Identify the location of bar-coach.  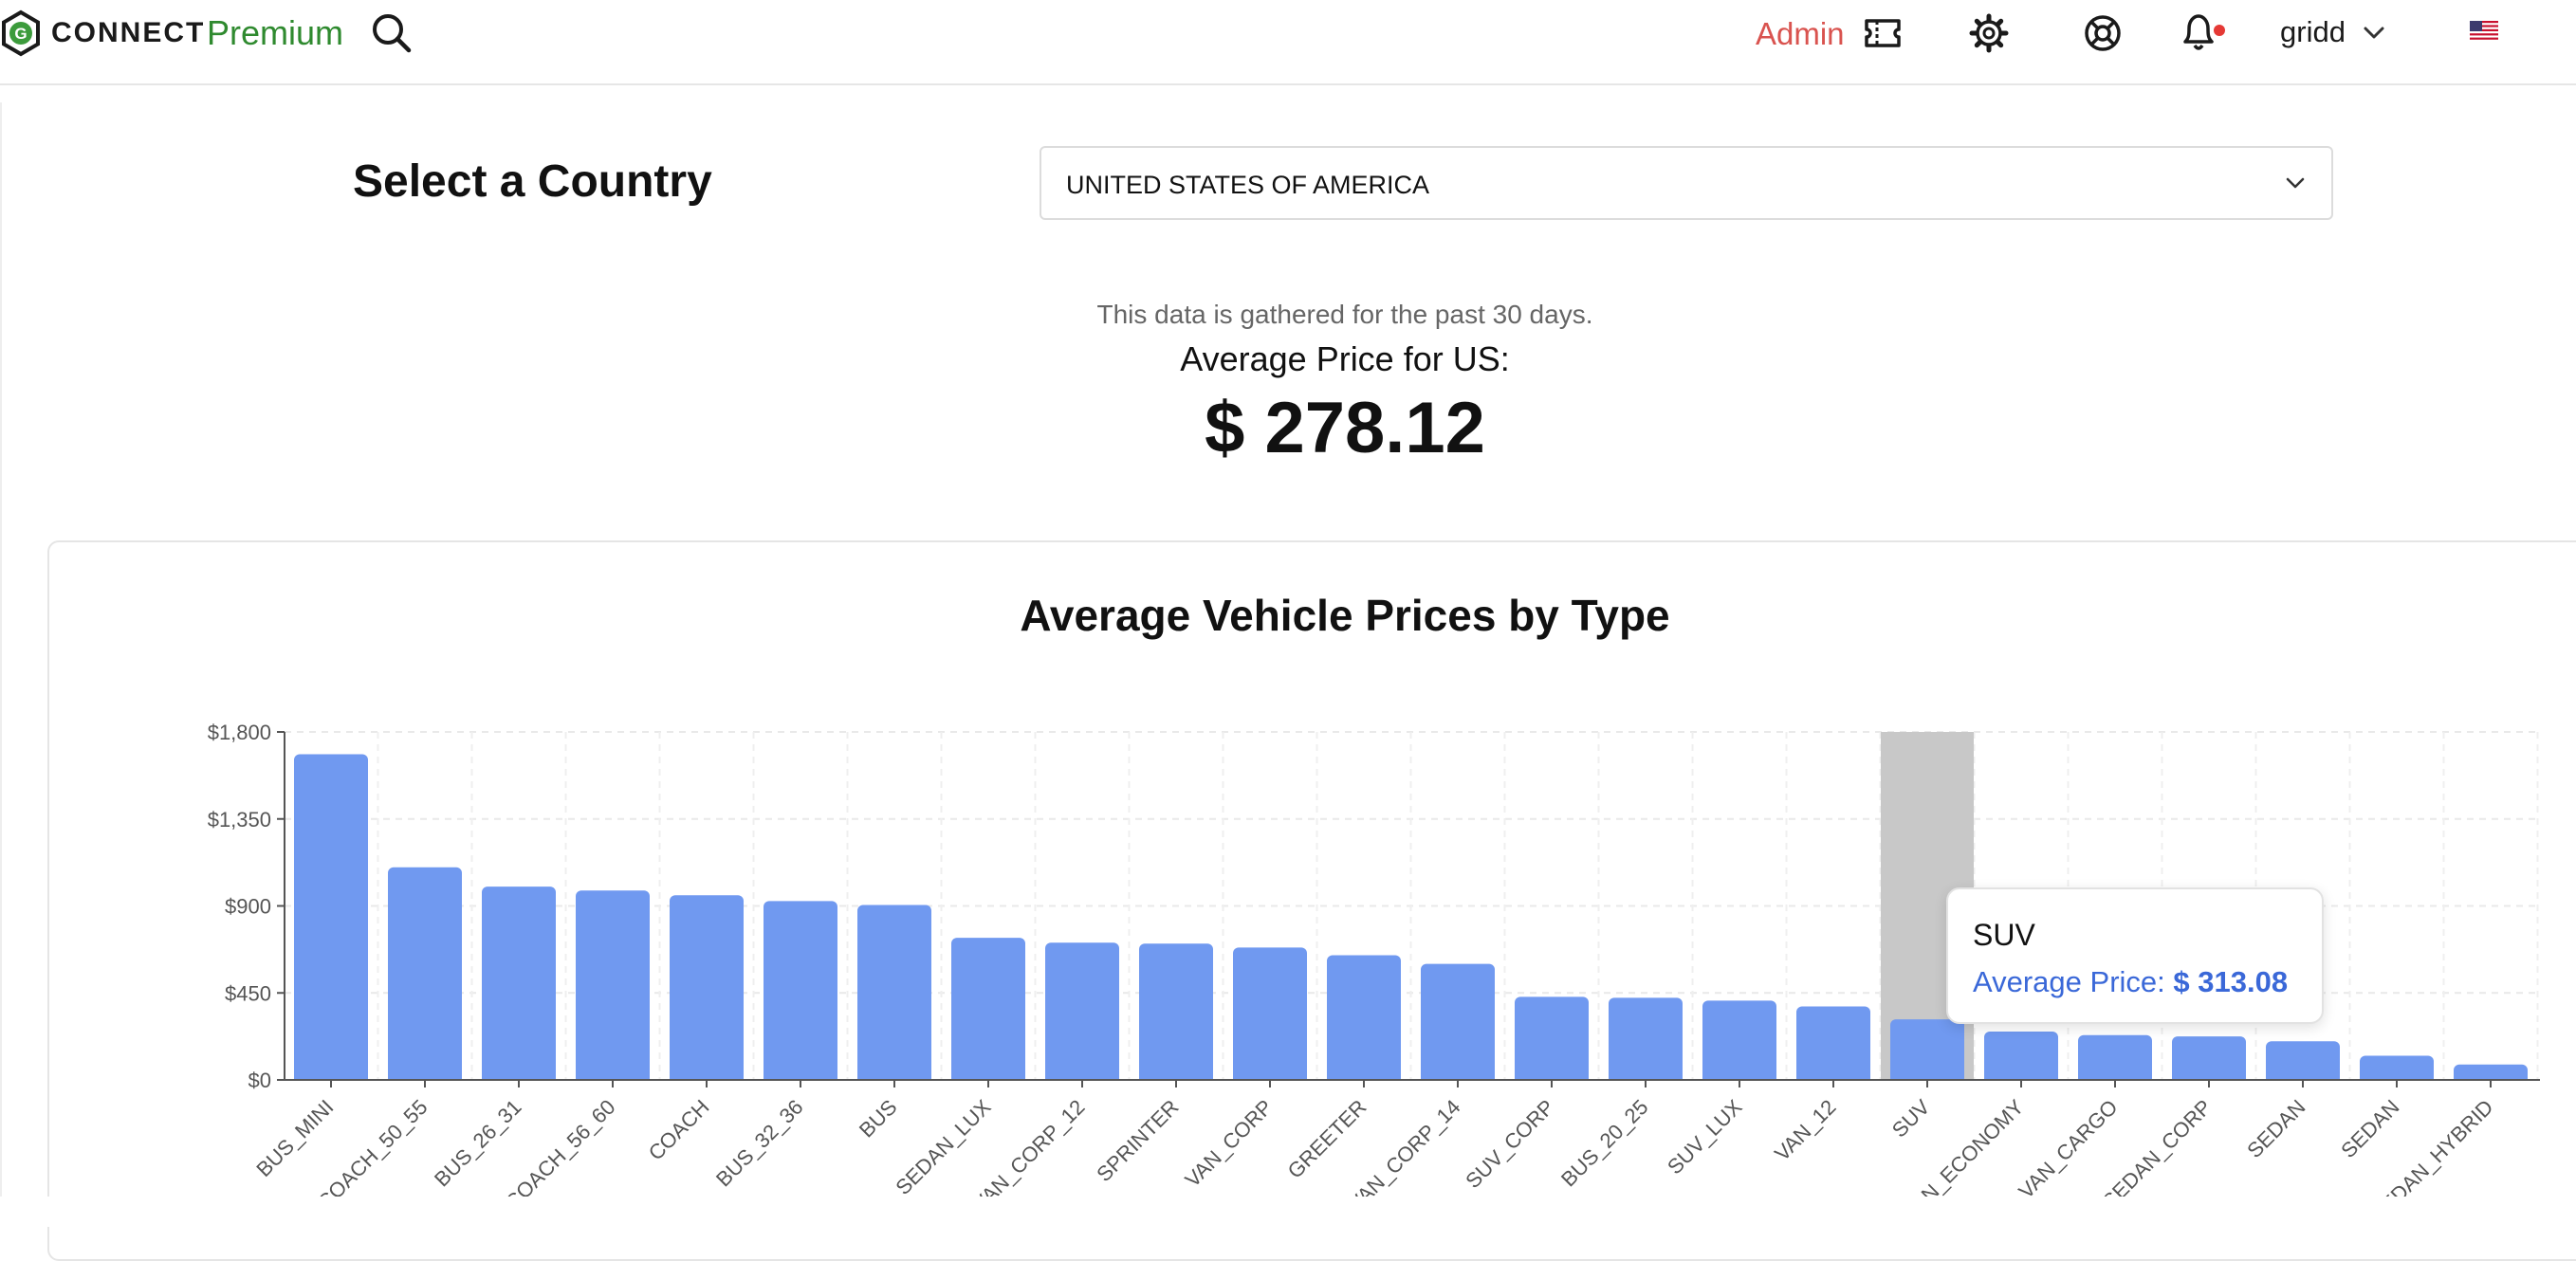
(707, 987).